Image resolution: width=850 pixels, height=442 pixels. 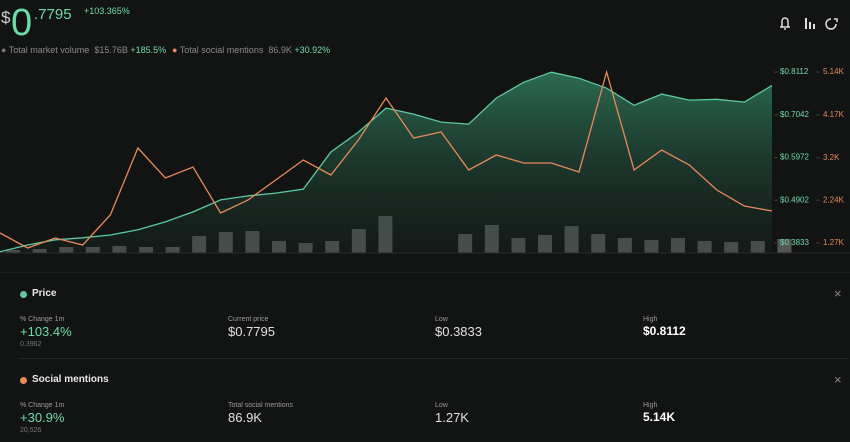 What do you see at coordinates (111, 50) in the screenshot?
I see `legend-value: $15.76B` at bounding box center [111, 50].